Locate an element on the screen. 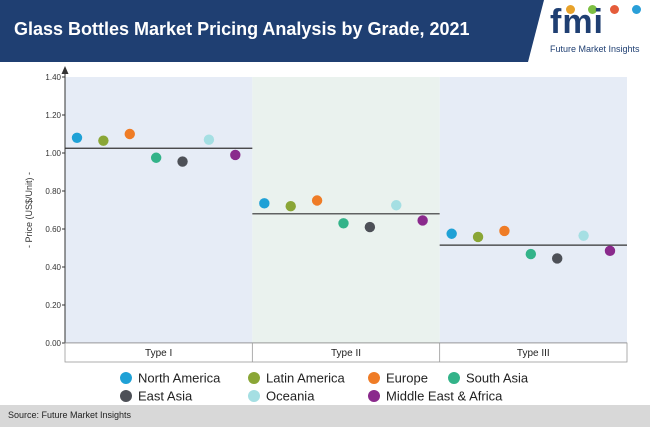 This screenshot has width=650, height=427. logo-dots is located at coordinates (606, 11).